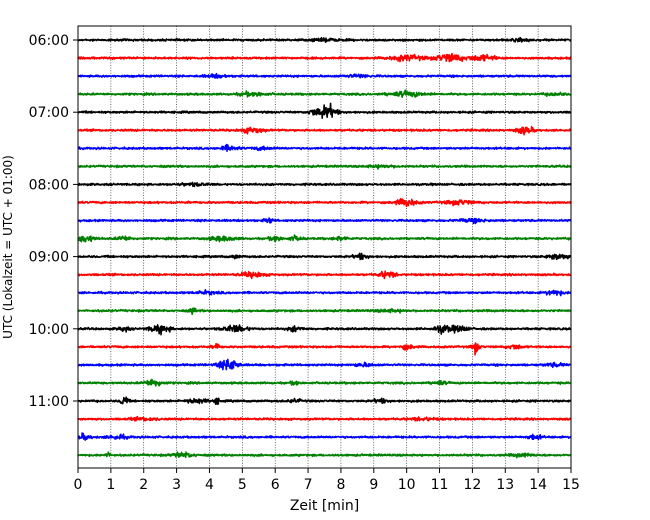 The width and height of the screenshot is (650, 520). I want to click on x-tick-label: 12, so click(472, 485).